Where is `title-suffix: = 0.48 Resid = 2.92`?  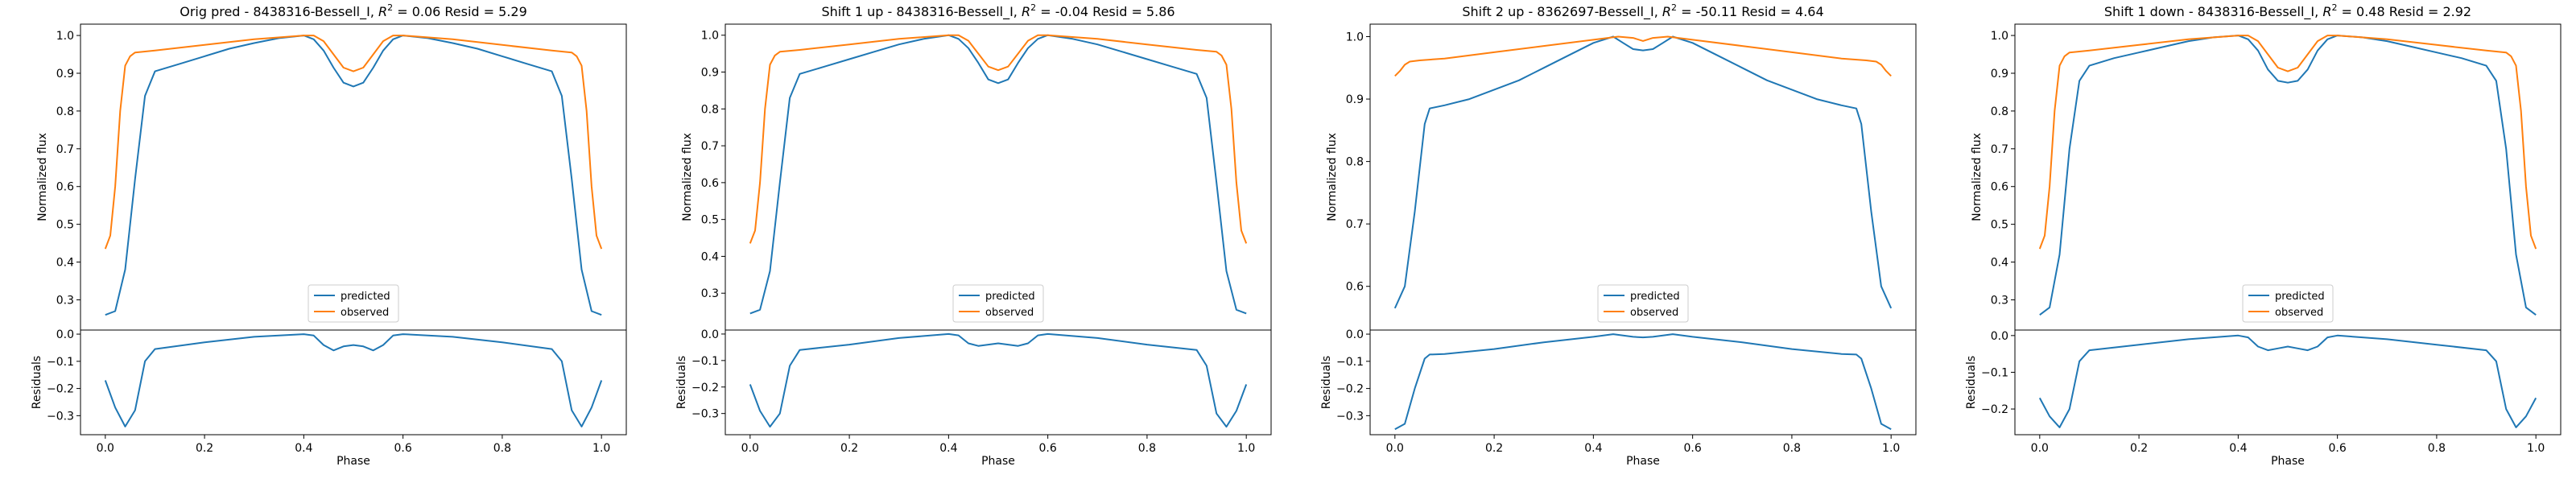
title-suffix: = 0.48 Resid = 2.92 is located at coordinates (2404, 11).